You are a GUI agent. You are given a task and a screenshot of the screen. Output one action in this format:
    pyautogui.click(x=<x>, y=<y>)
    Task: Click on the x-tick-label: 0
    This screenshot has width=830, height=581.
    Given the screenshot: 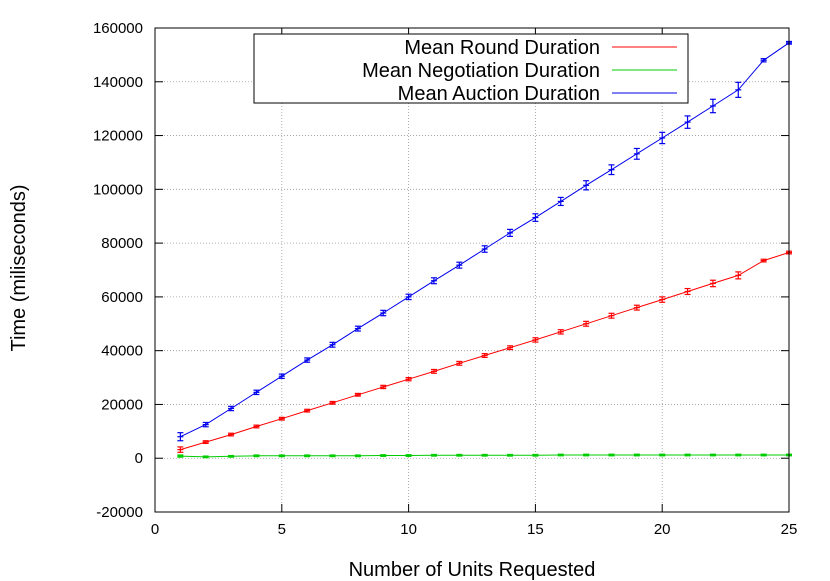 What is the action you would take?
    pyautogui.click(x=155, y=529)
    